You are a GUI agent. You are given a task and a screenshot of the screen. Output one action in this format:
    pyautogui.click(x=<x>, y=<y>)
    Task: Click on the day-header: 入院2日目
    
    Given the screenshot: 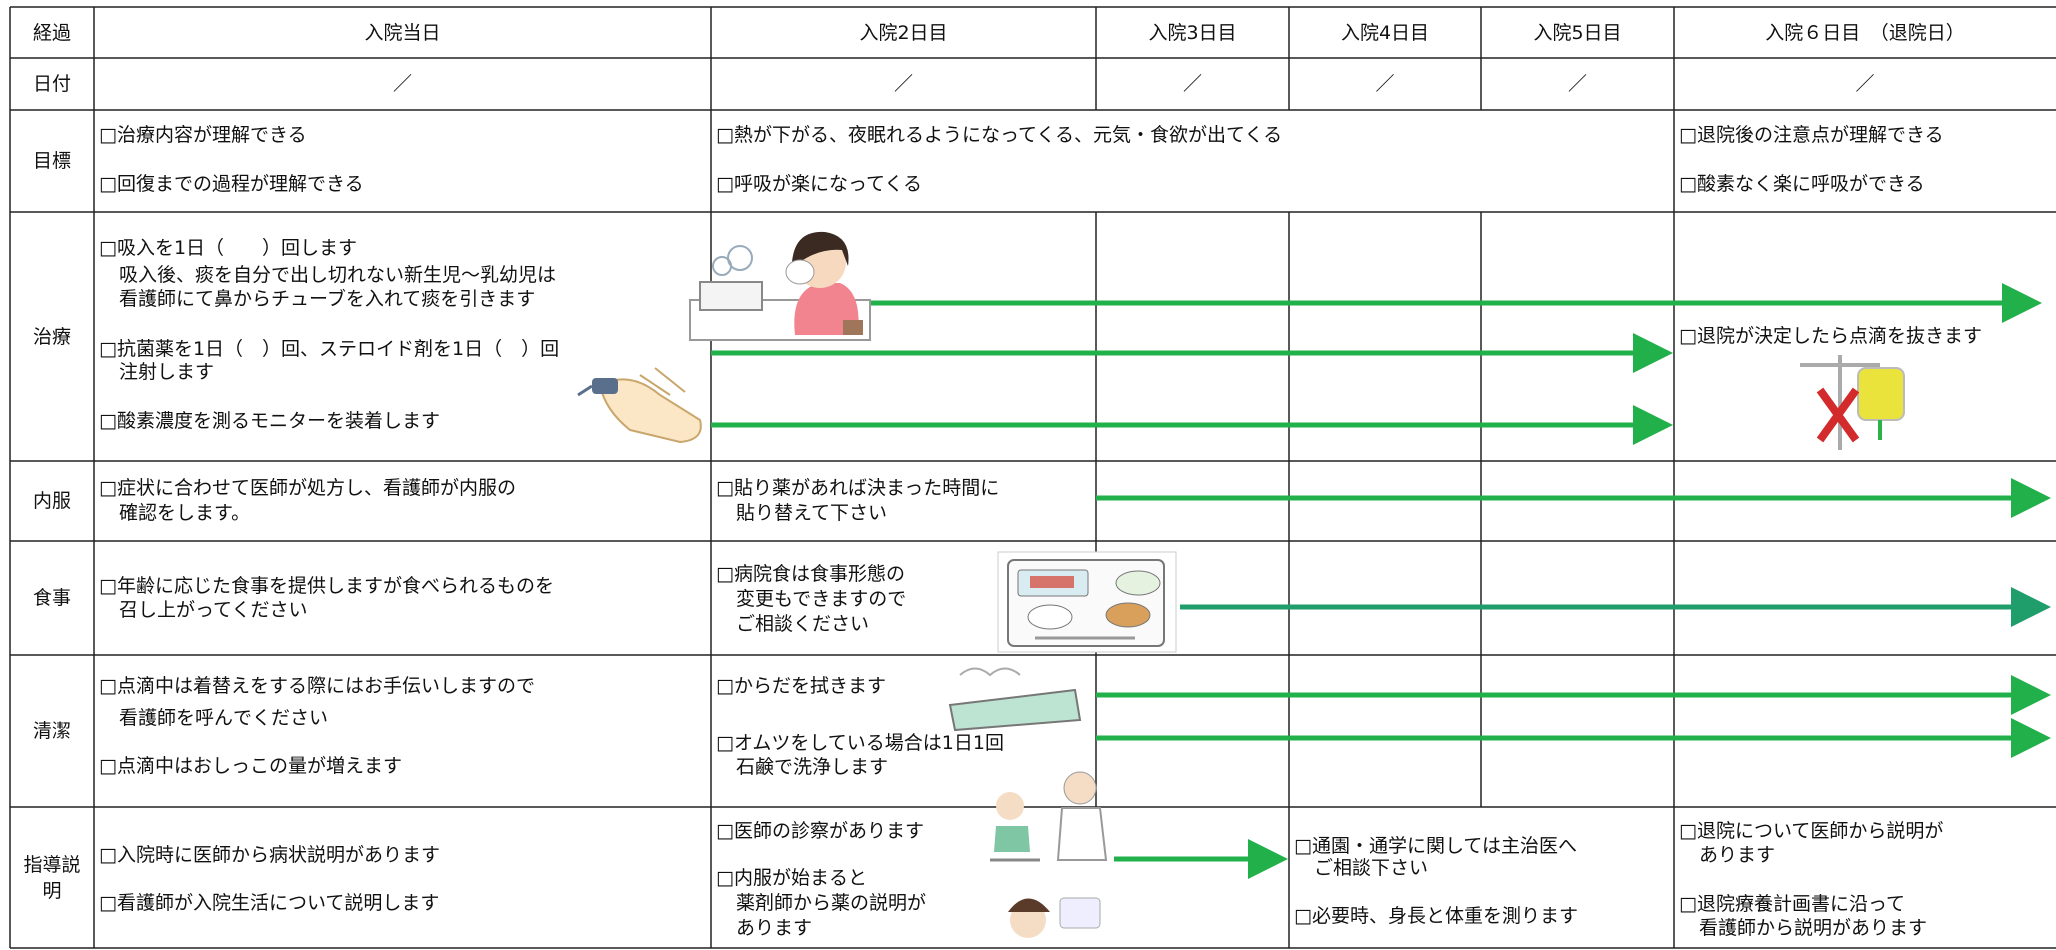 What is the action you would take?
    pyautogui.click(x=903, y=32)
    